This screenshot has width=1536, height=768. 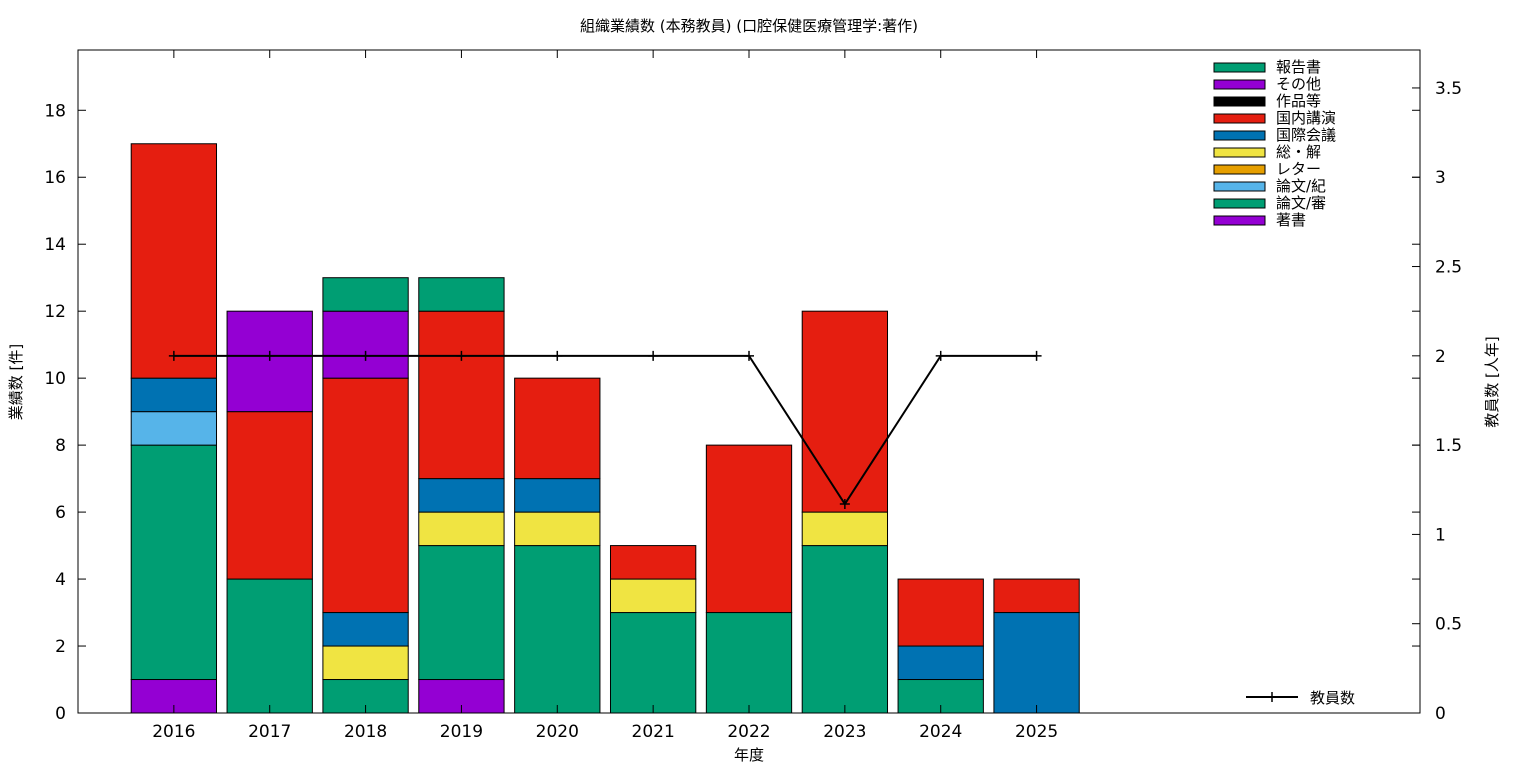 What do you see at coordinates (461, 355) in the screenshot?
I see `faculty-point-2019` at bounding box center [461, 355].